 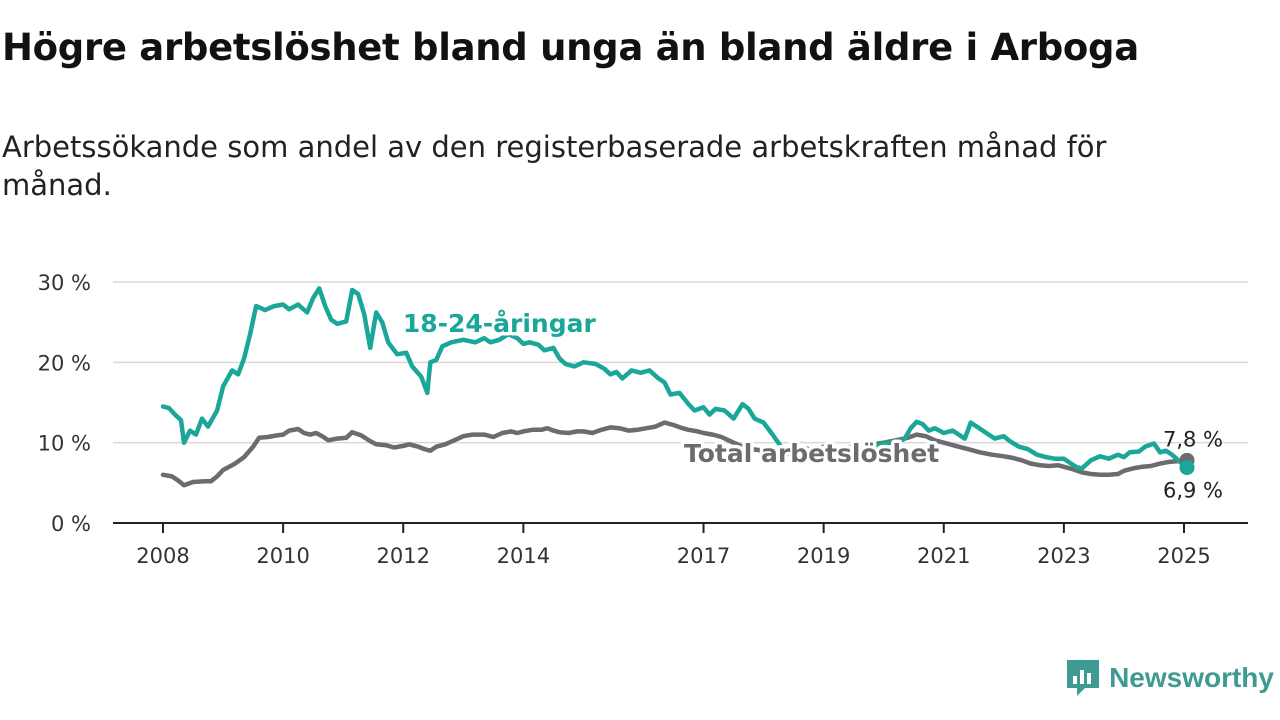 I want to click on brand-name: Newsworthy, so click(x=1191, y=677).